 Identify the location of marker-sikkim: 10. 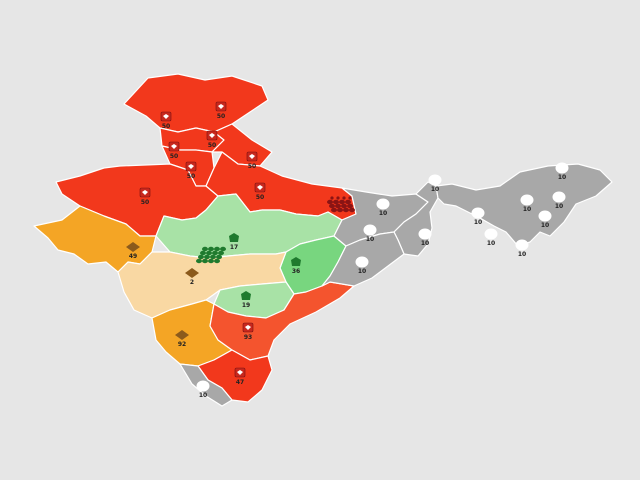
(435, 184).